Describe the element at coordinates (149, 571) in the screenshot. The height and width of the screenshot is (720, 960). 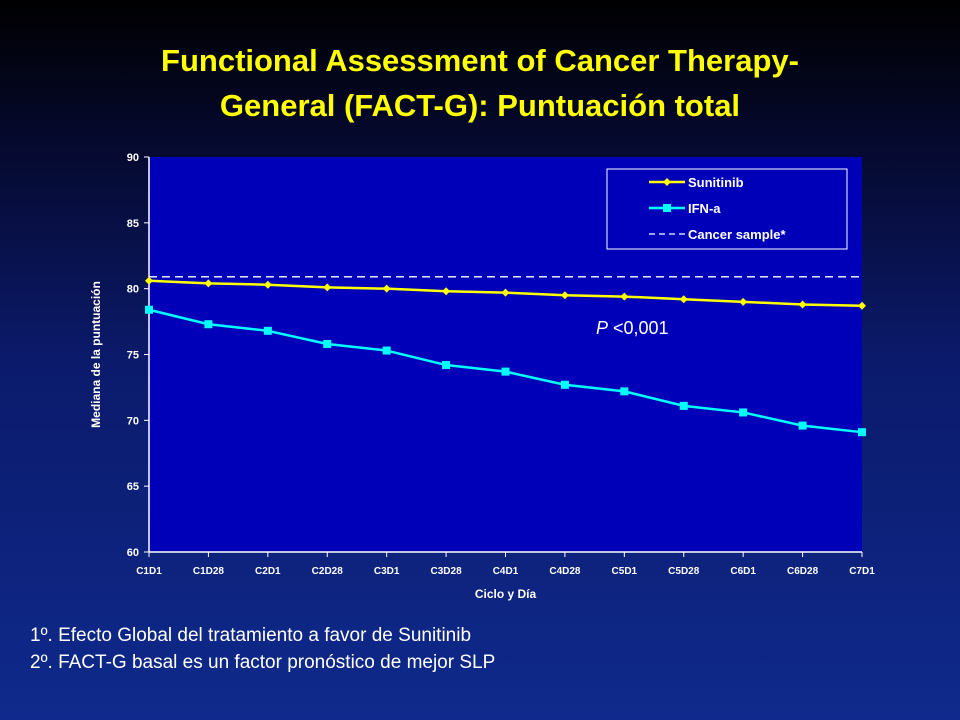
I see `x-tick-label: C1D1` at that location.